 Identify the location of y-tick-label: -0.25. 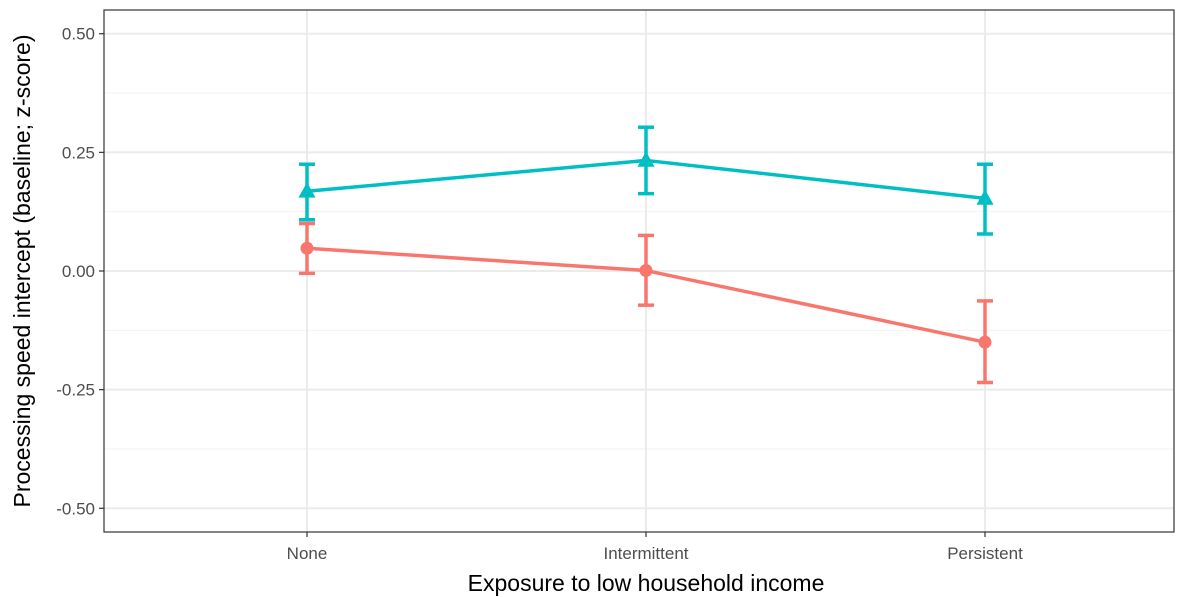
(75, 390).